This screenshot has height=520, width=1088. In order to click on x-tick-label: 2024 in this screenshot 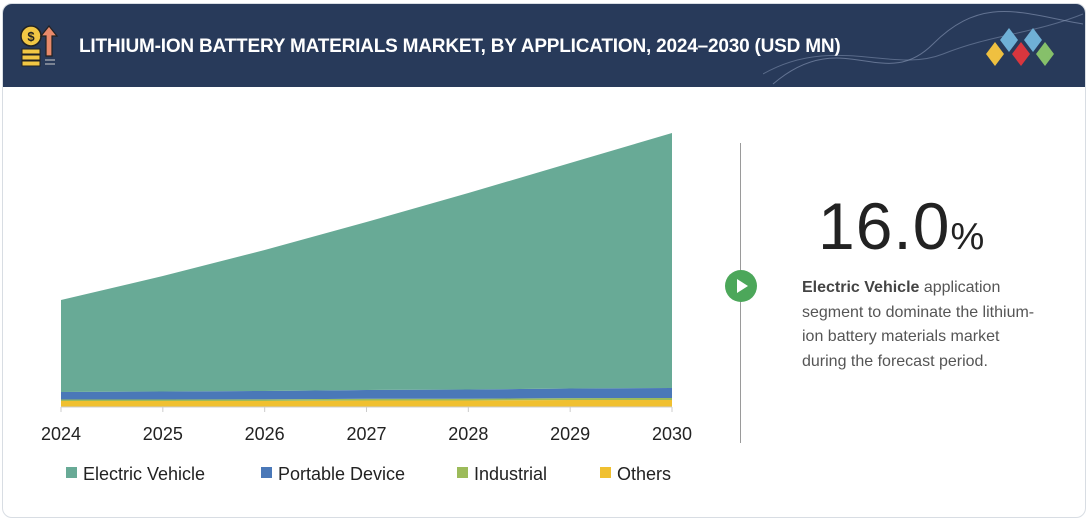, I will do `click(61, 434)`.